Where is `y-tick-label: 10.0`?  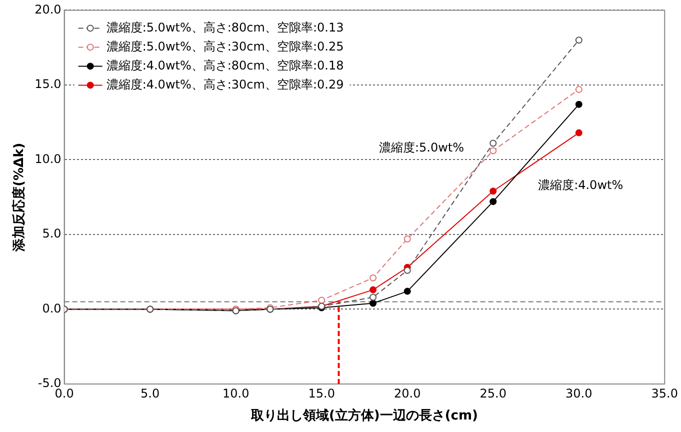 y-tick-label: 10.0 is located at coordinates (48, 159).